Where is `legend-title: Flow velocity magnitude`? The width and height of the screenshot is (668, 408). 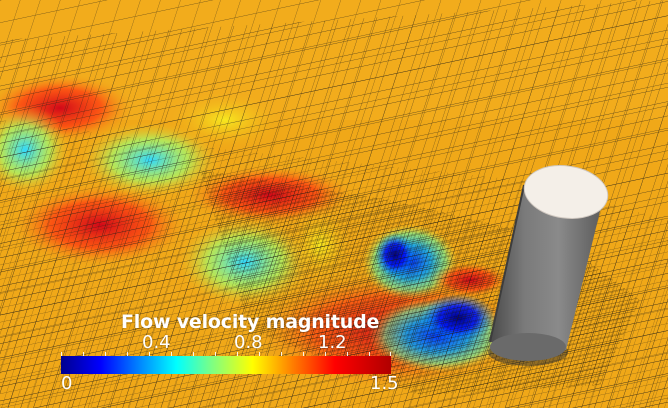
legend-title: Flow velocity magnitude is located at coordinates (250, 322).